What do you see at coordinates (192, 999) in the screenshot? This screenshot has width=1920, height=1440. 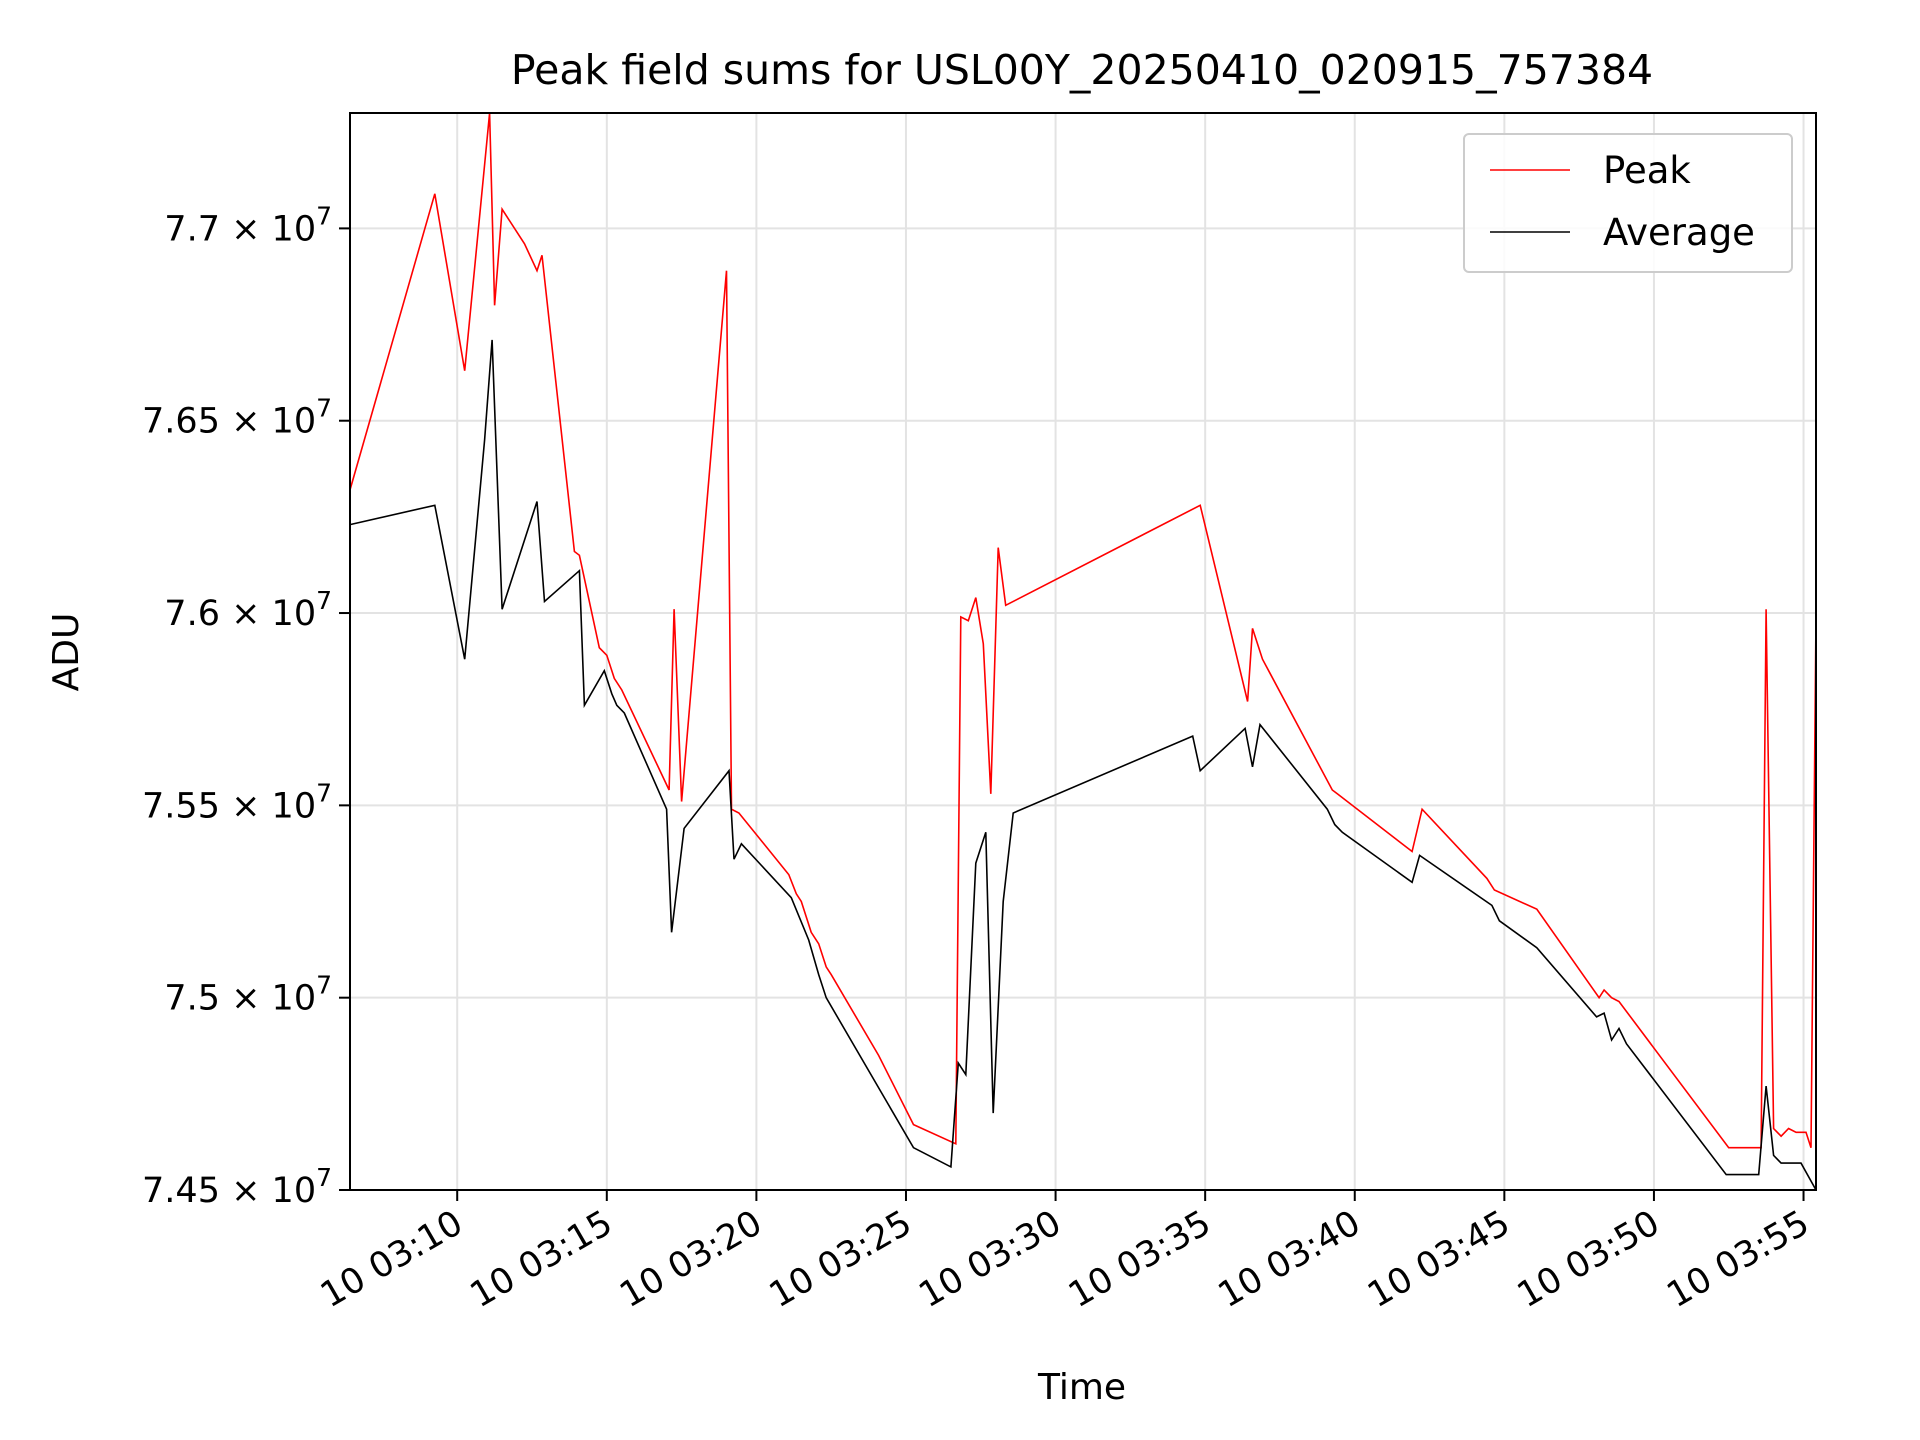 I see `y-tick-mantissa: 7.5` at bounding box center [192, 999].